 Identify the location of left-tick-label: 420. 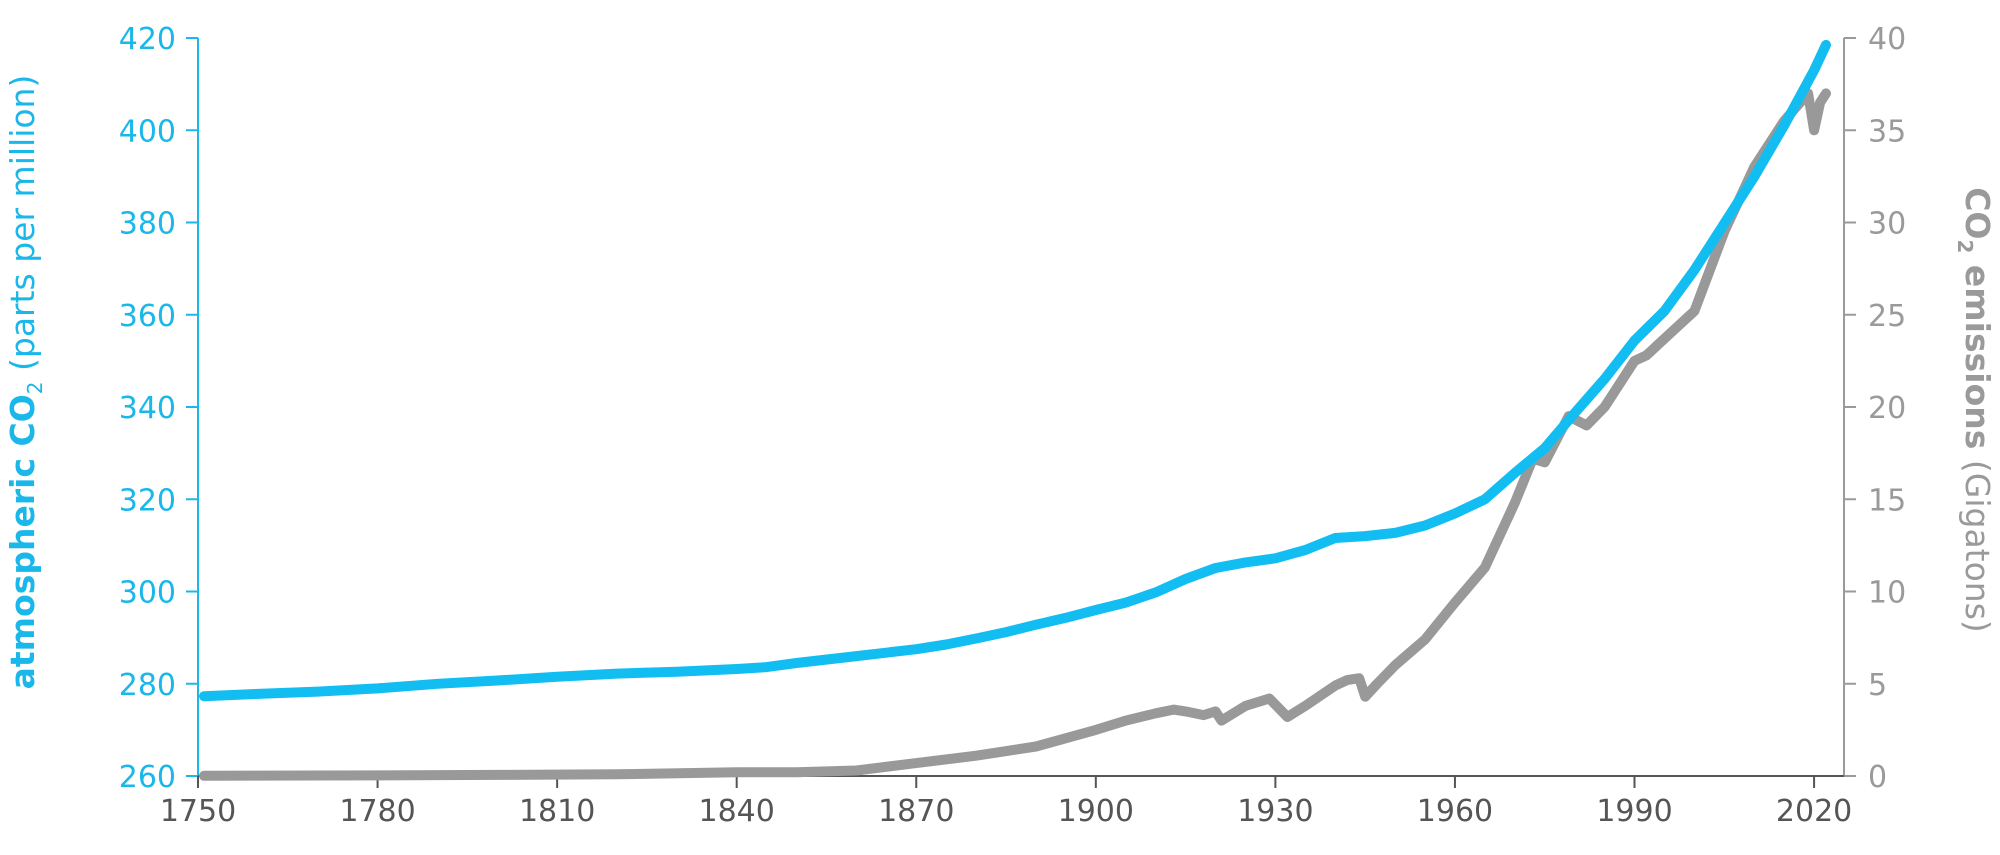
(147, 39).